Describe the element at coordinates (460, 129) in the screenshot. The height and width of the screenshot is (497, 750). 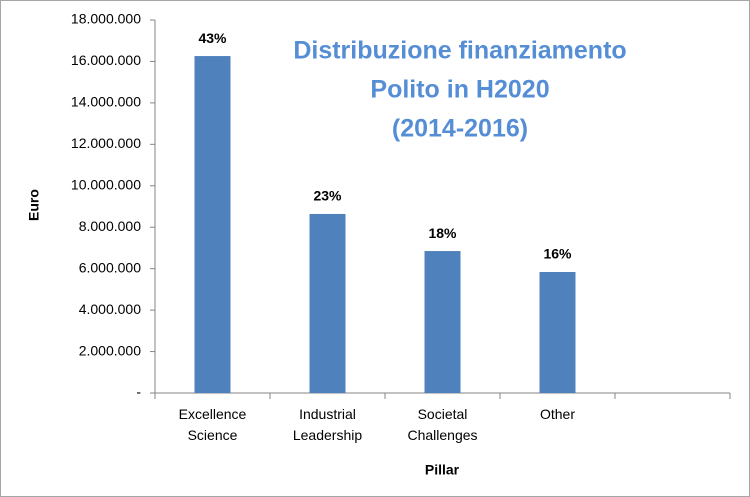
I see `chart-title: (2014-2016)` at that location.